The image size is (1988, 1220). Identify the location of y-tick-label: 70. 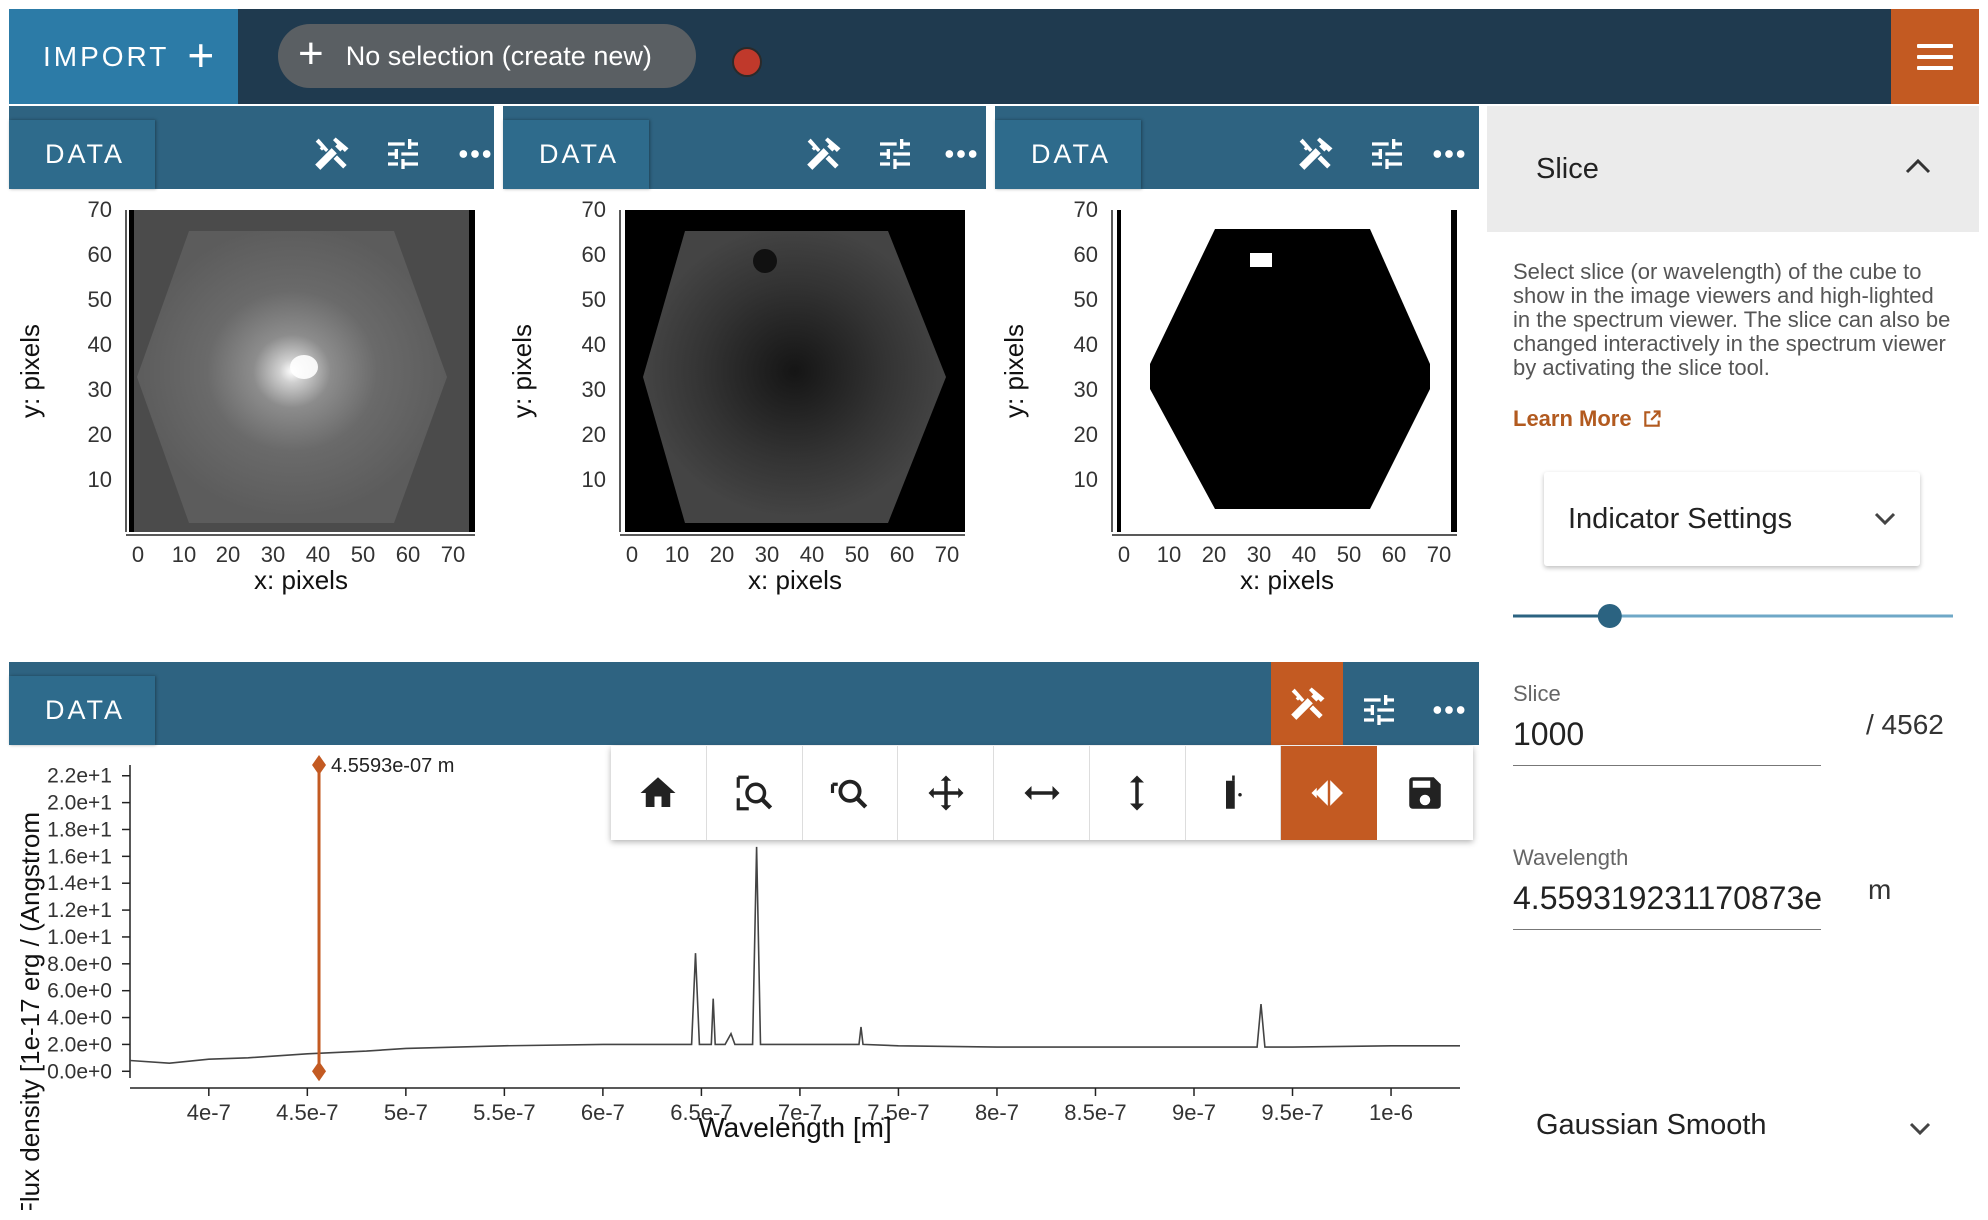
(100, 209).